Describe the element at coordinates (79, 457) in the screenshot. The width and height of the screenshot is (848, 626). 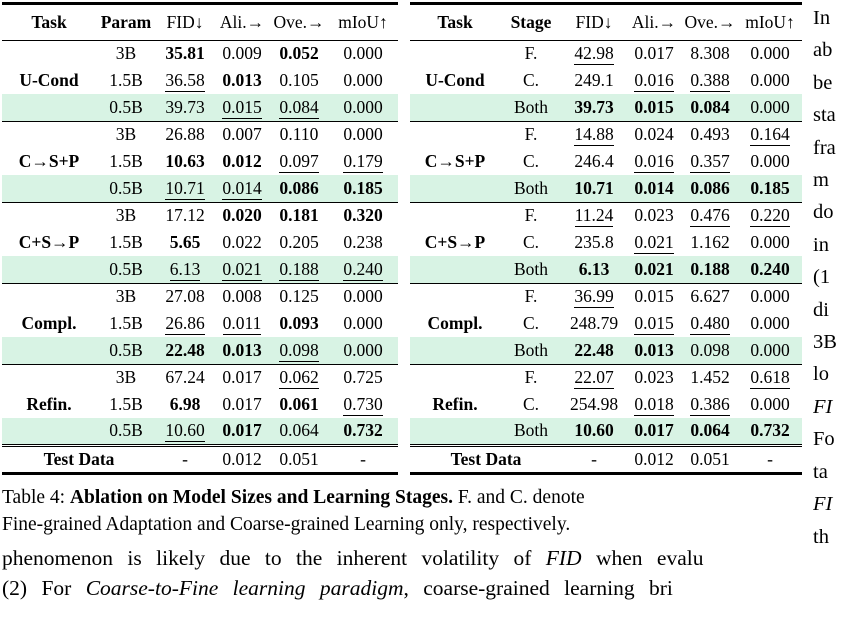
I see `test-data-label: Test Data` at that location.